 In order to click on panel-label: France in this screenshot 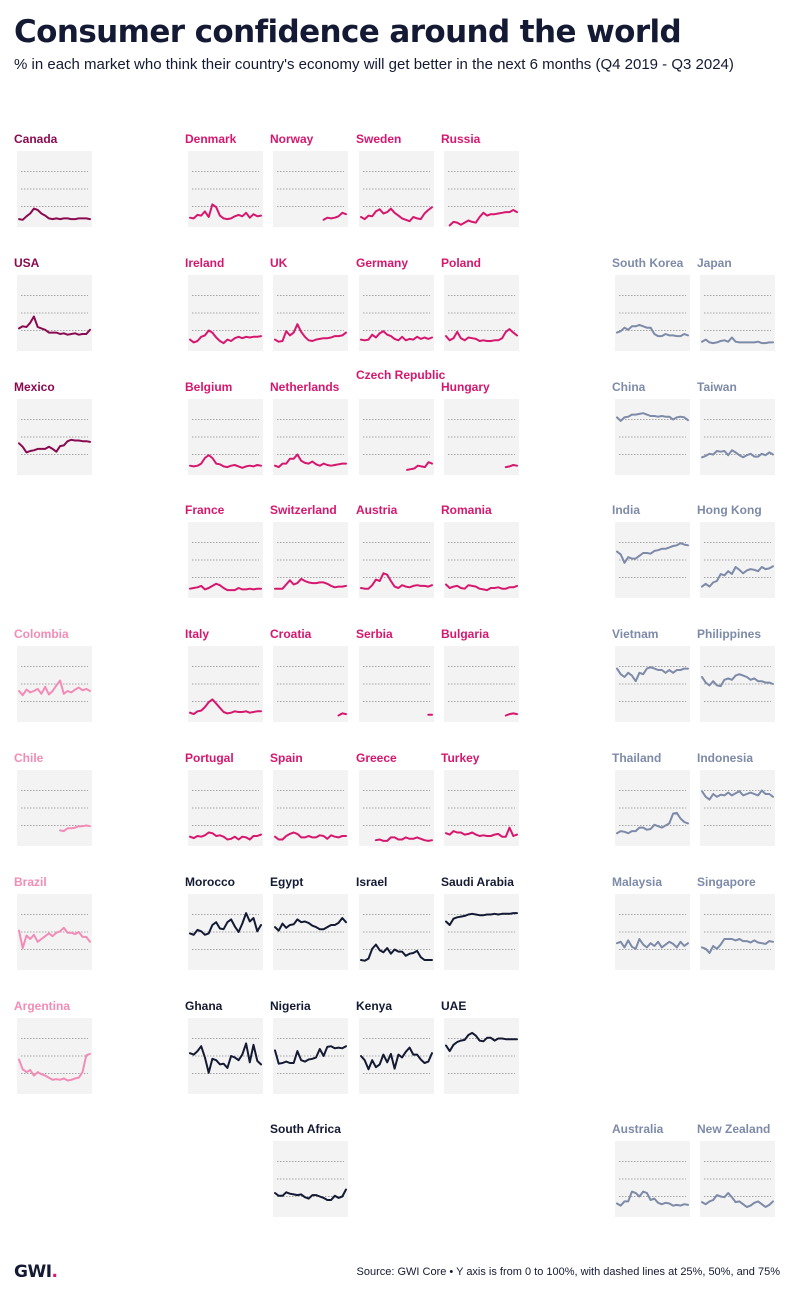, I will do `click(205, 510)`.